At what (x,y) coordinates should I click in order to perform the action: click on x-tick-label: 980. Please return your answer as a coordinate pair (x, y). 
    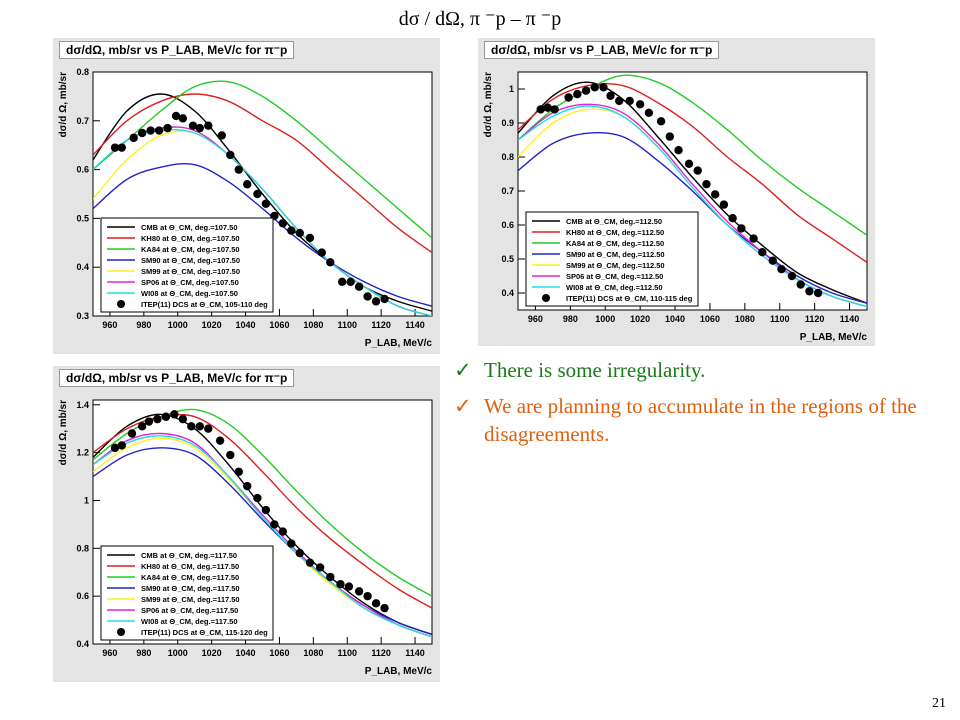
    Looking at the image, I should click on (143, 653).